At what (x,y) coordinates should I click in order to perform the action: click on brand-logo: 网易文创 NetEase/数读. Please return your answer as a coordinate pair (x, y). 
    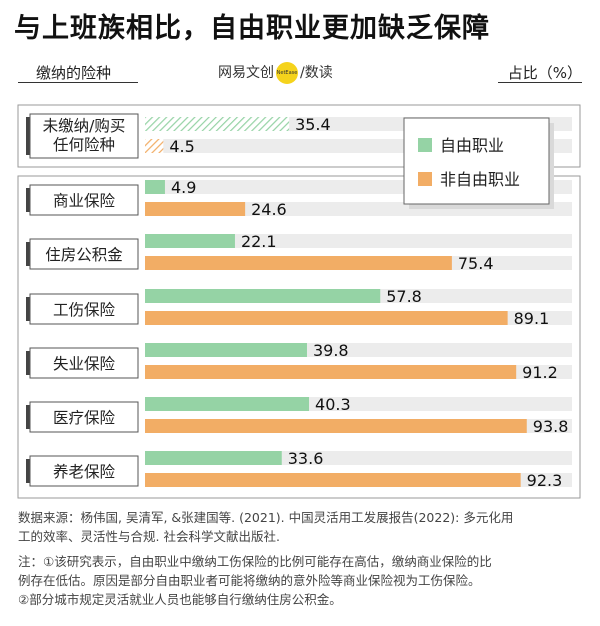
    Looking at the image, I should click on (275, 73).